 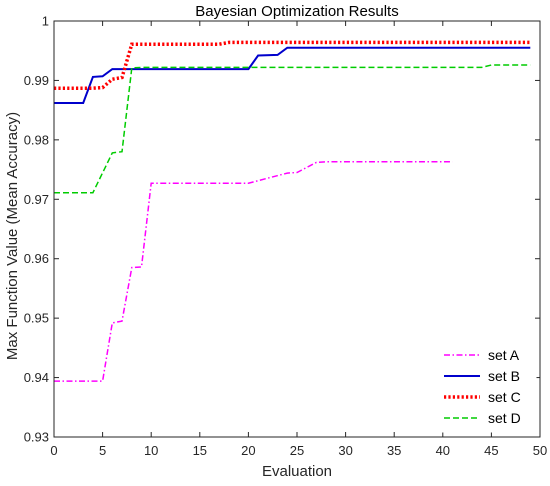 I want to click on x-tick-label: 5, so click(x=102, y=450).